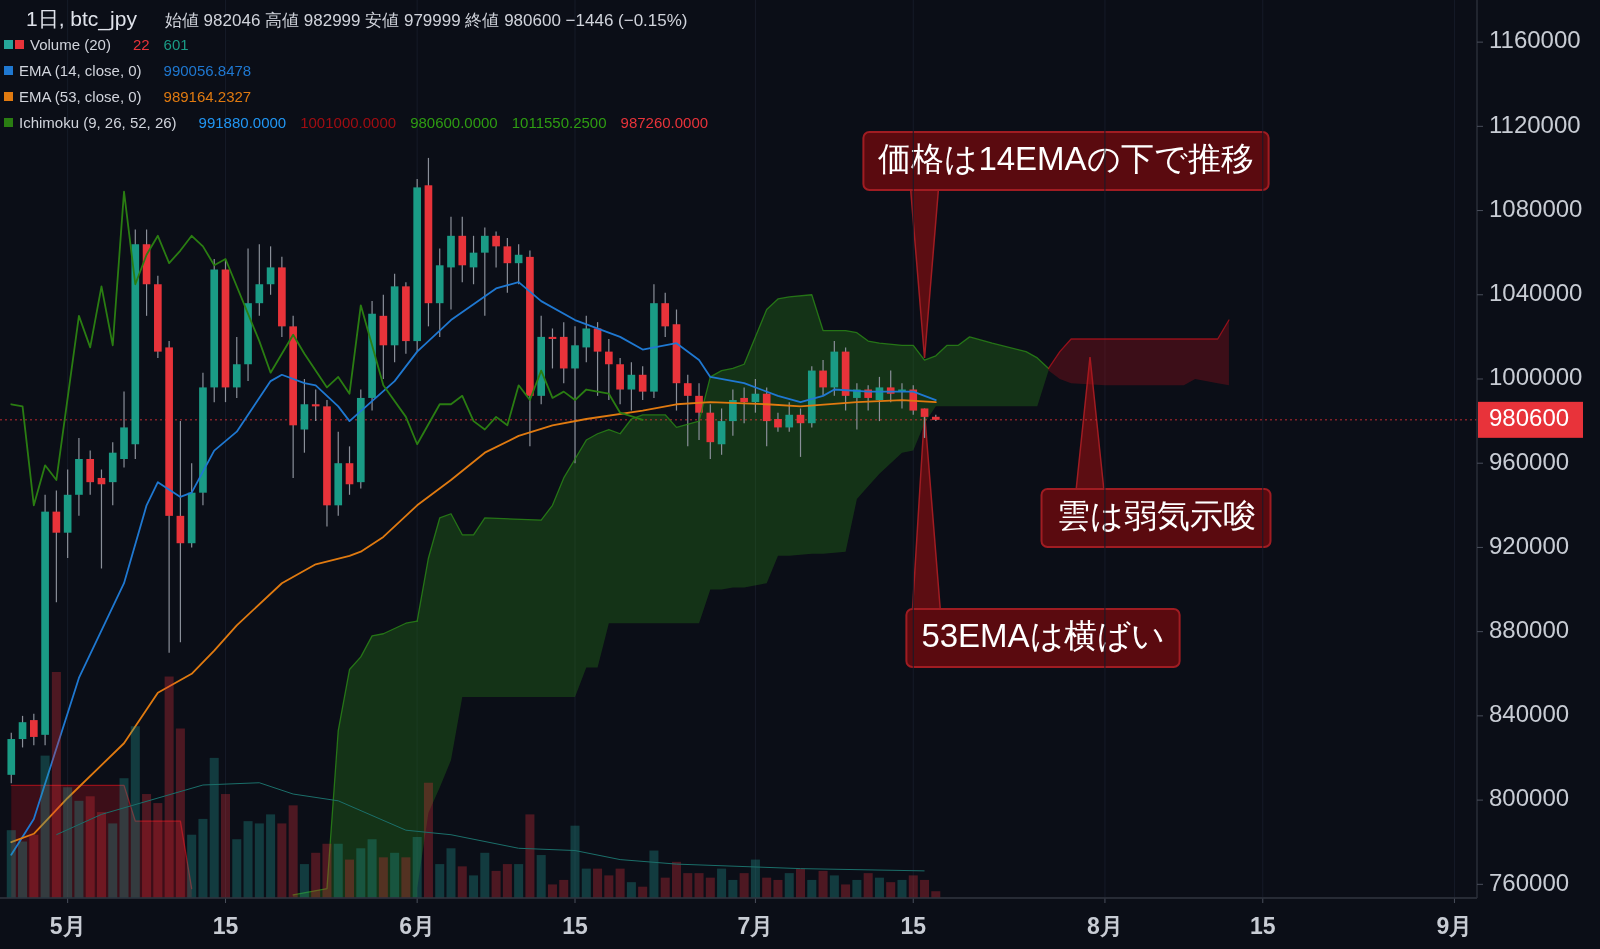 The width and height of the screenshot is (1600, 949). I want to click on y-tick-label: 760000, so click(1529, 882).